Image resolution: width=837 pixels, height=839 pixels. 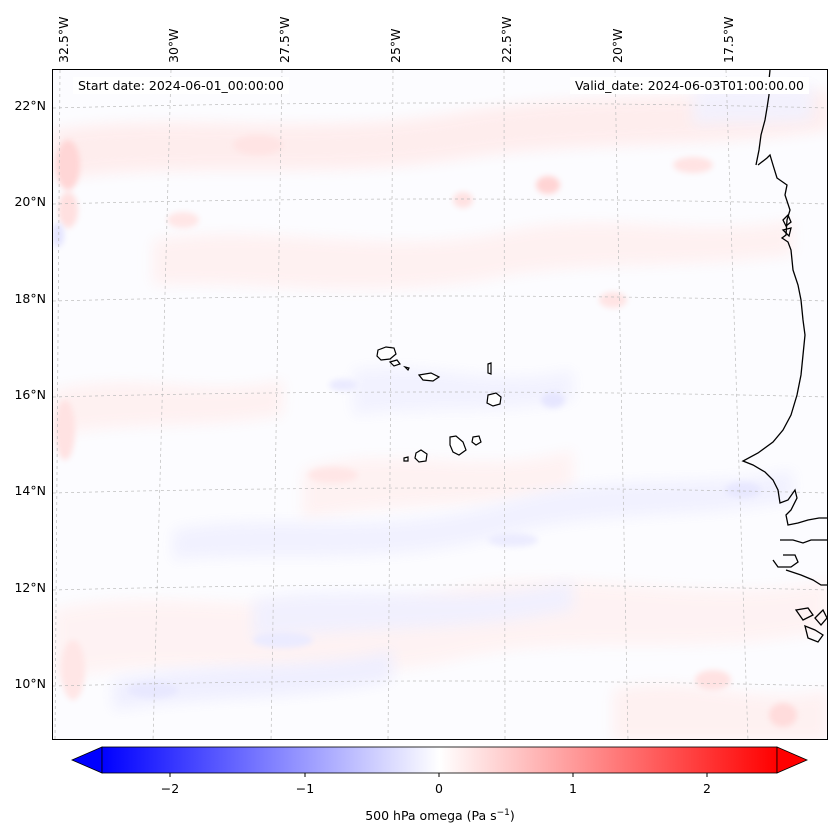 I want to click on colorbar-title: 500 hPa omega (Pa s−1), so click(x=440, y=815).